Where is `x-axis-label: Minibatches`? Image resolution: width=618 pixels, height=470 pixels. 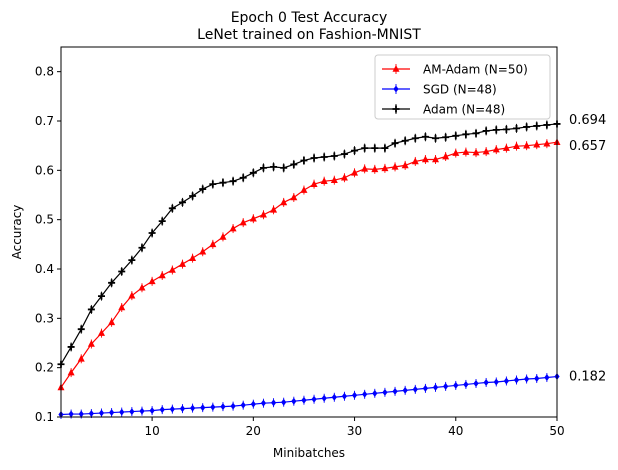
x-axis-label: Minibatches is located at coordinates (309, 453).